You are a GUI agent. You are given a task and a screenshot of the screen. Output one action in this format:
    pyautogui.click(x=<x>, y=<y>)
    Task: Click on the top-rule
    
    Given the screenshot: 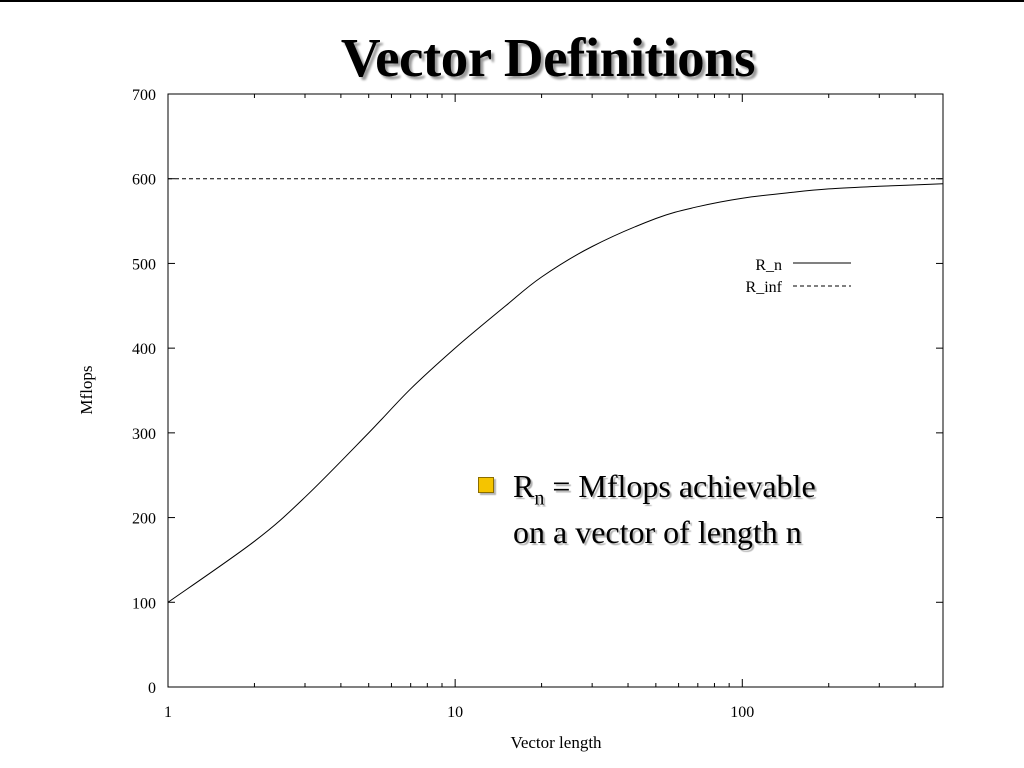 What is the action you would take?
    pyautogui.click(x=512, y=1)
    